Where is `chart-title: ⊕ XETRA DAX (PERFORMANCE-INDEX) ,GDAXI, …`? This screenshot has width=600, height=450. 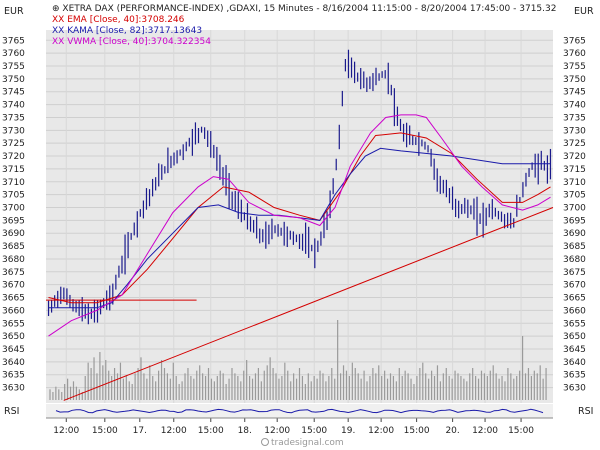 chart-title: ⊕ XETRA DAX (PERFORMANCE-INDEX) ,GDAXI, … is located at coordinates (304, 9).